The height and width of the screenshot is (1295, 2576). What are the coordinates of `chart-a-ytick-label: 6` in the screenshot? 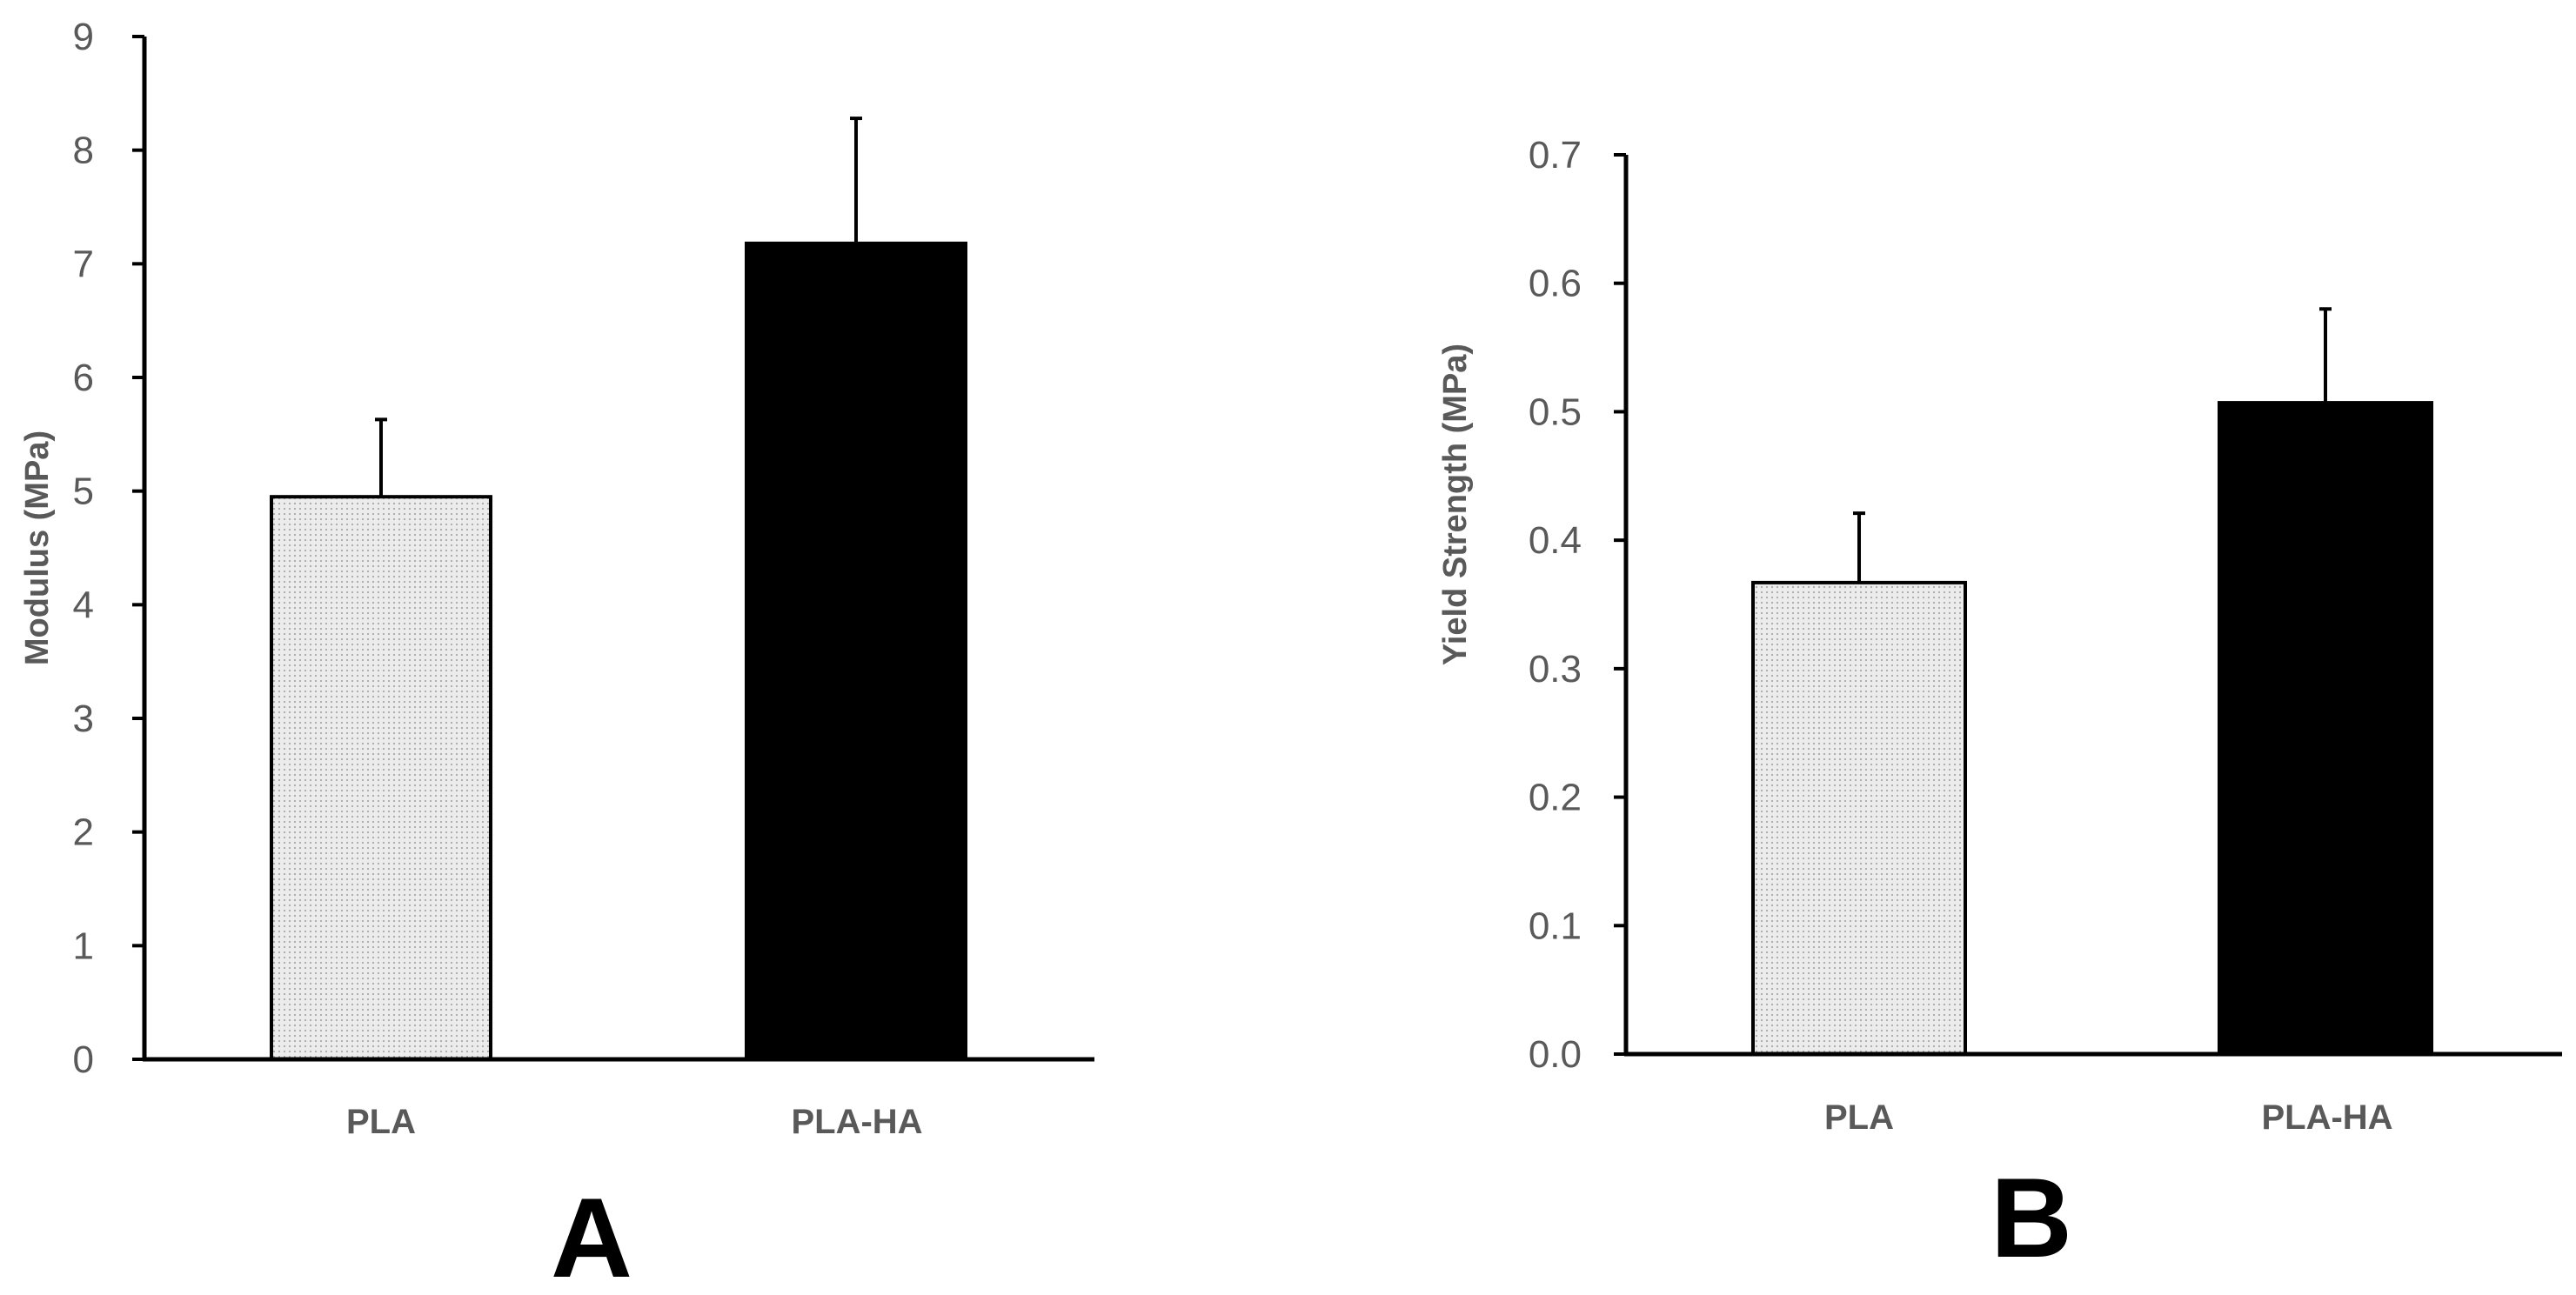 It's located at (83, 378).